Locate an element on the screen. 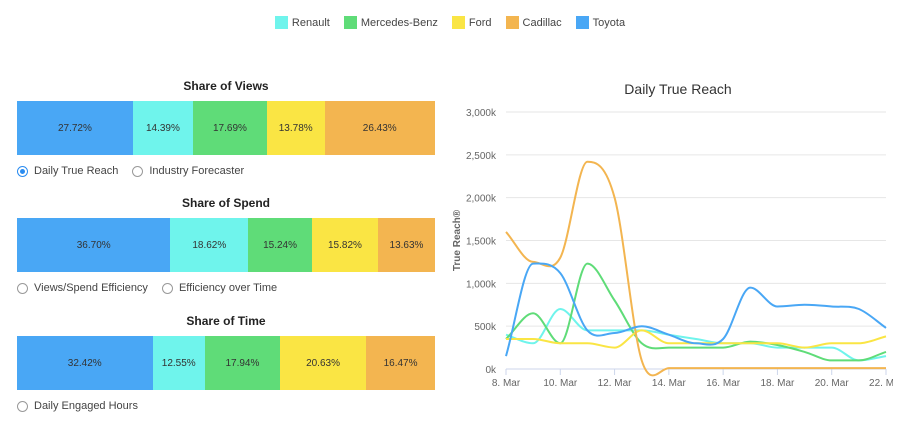  legend-item-toyota: Toyota is located at coordinates (600, 22).